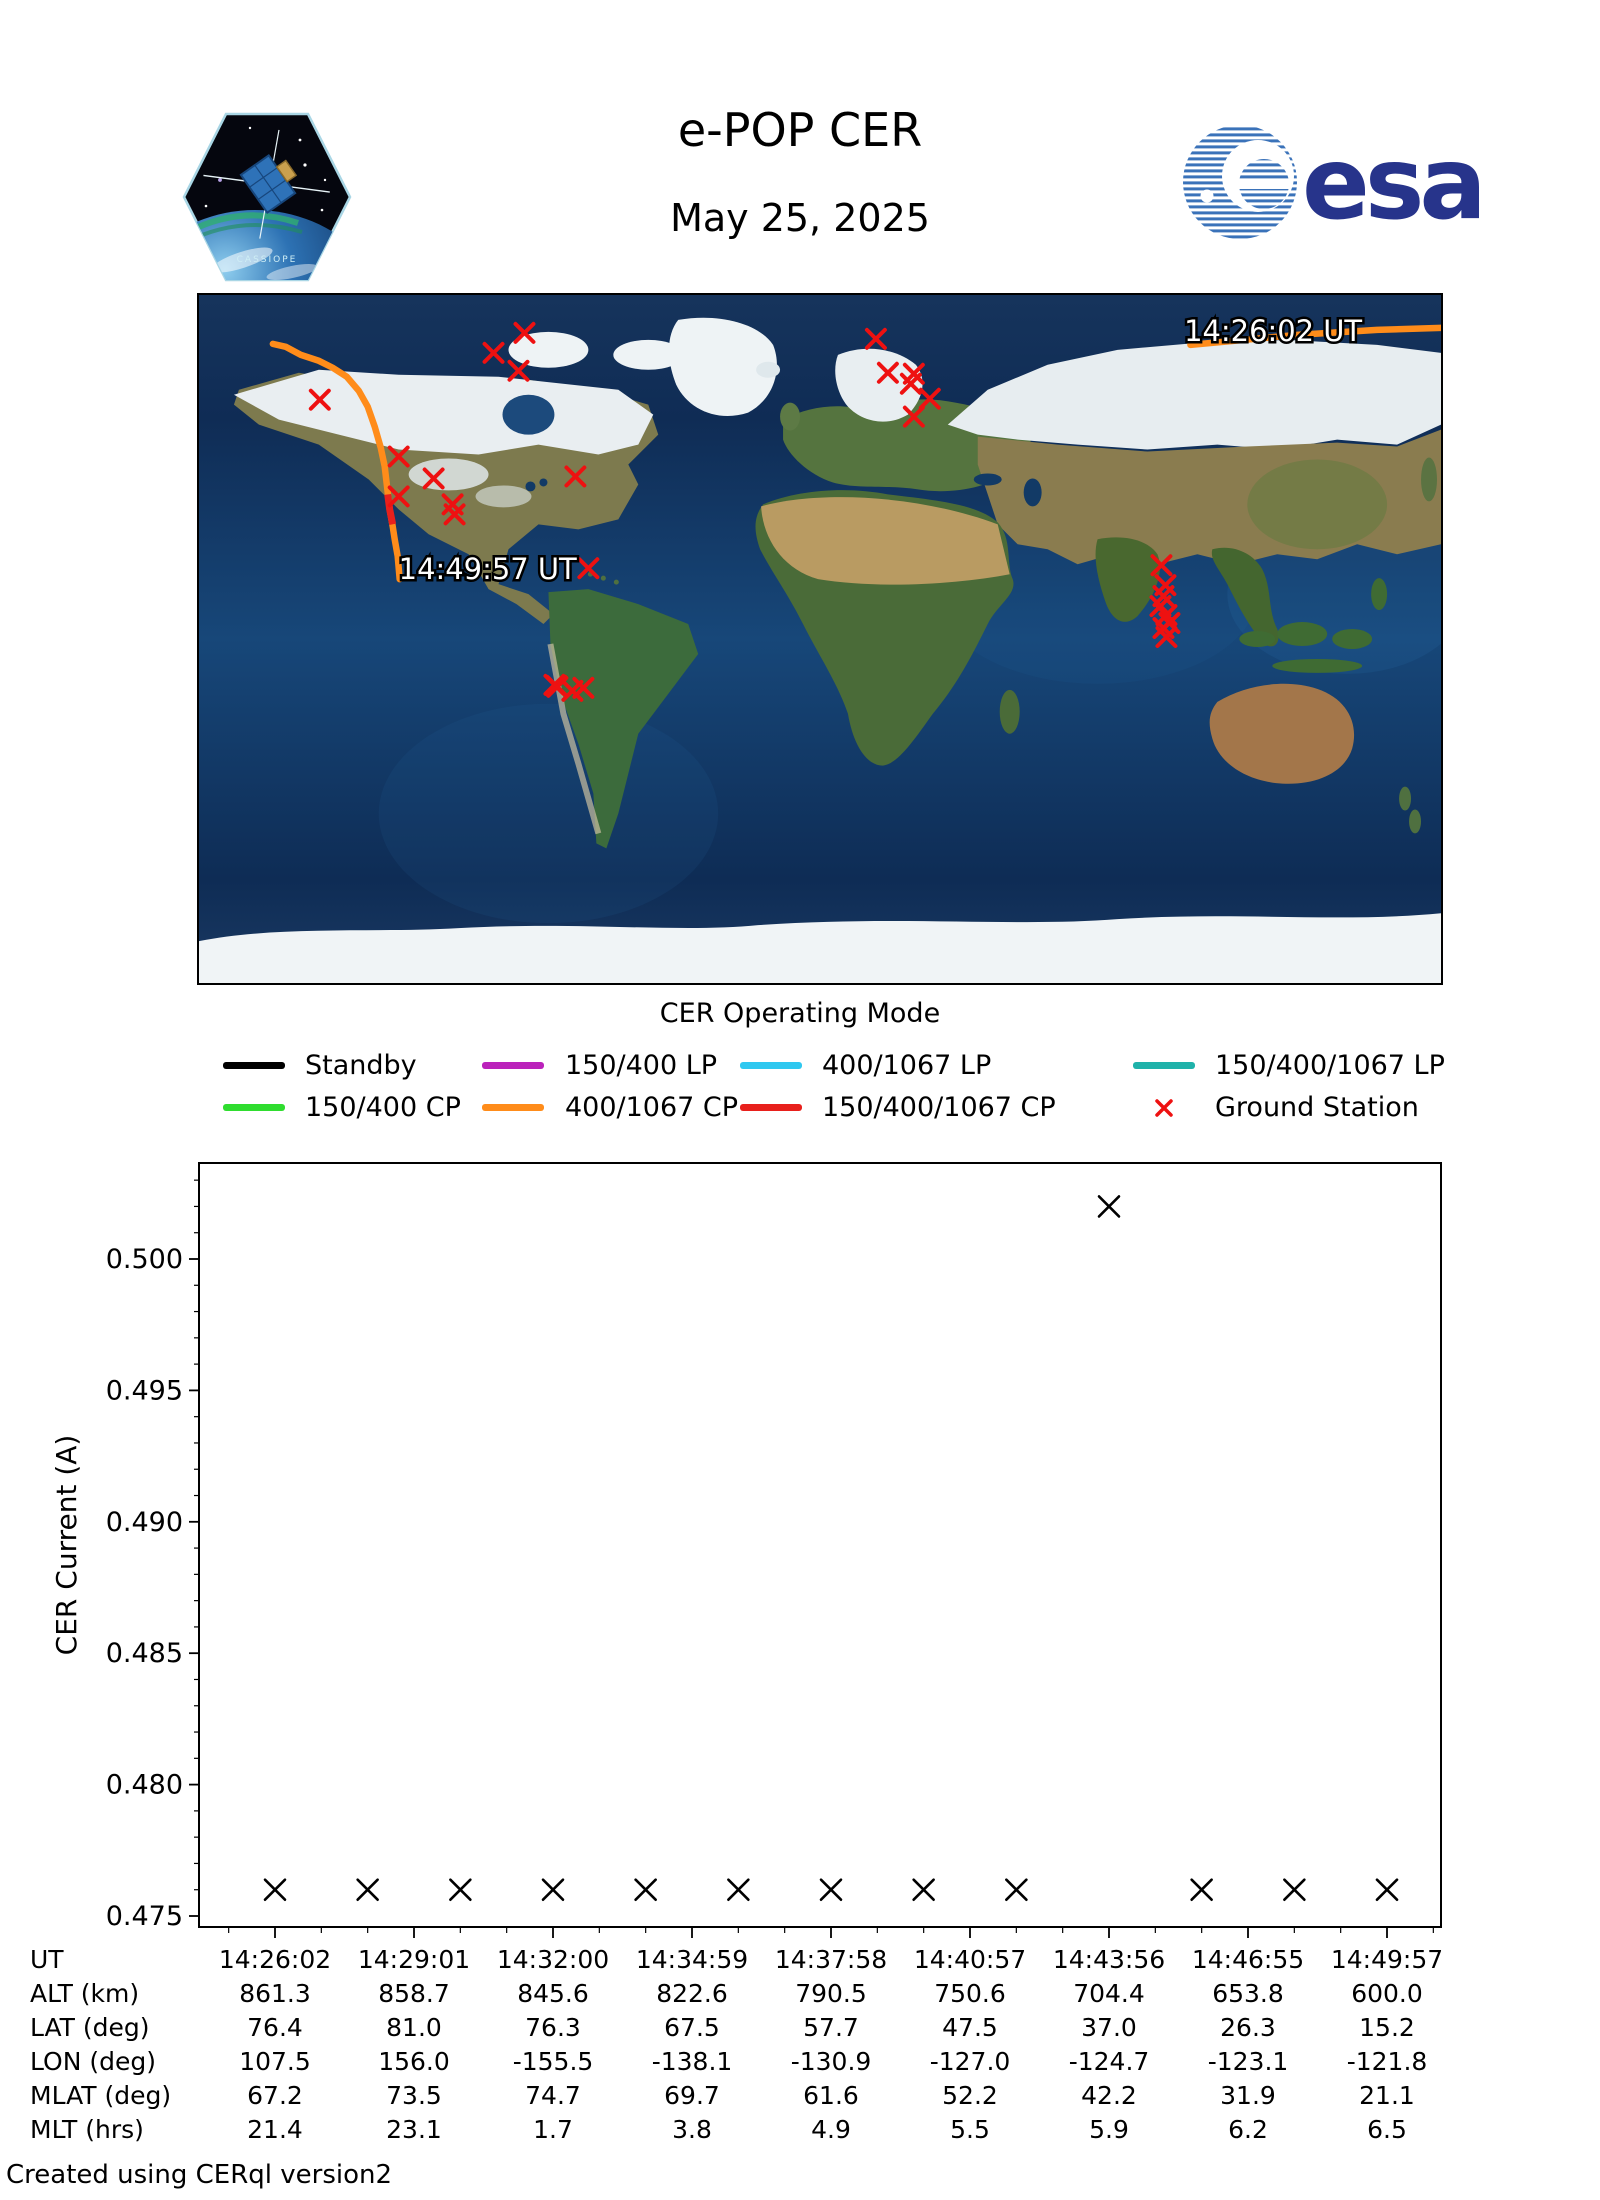 The image size is (1600, 2200). I want to click on table-row-label: MLT (hrs), so click(87, 2129).